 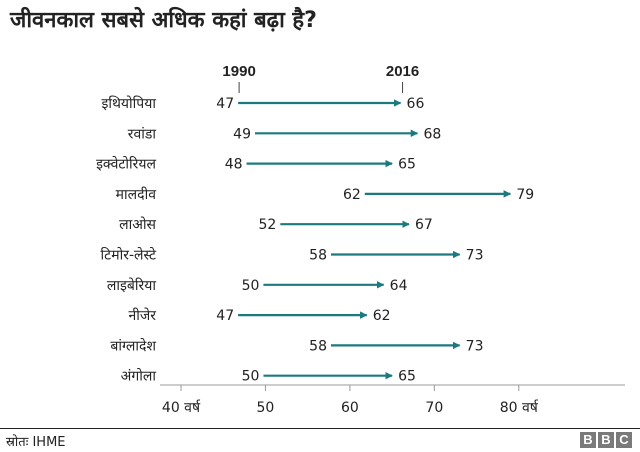 I want to click on start-value-label: 48, so click(x=234, y=165).